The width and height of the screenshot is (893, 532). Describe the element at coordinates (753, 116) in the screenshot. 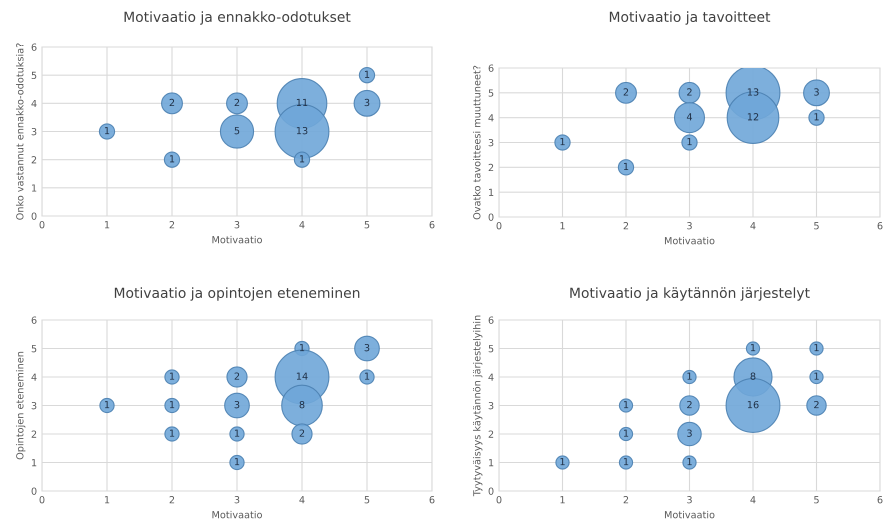

I see `annotation: 12` at that location.